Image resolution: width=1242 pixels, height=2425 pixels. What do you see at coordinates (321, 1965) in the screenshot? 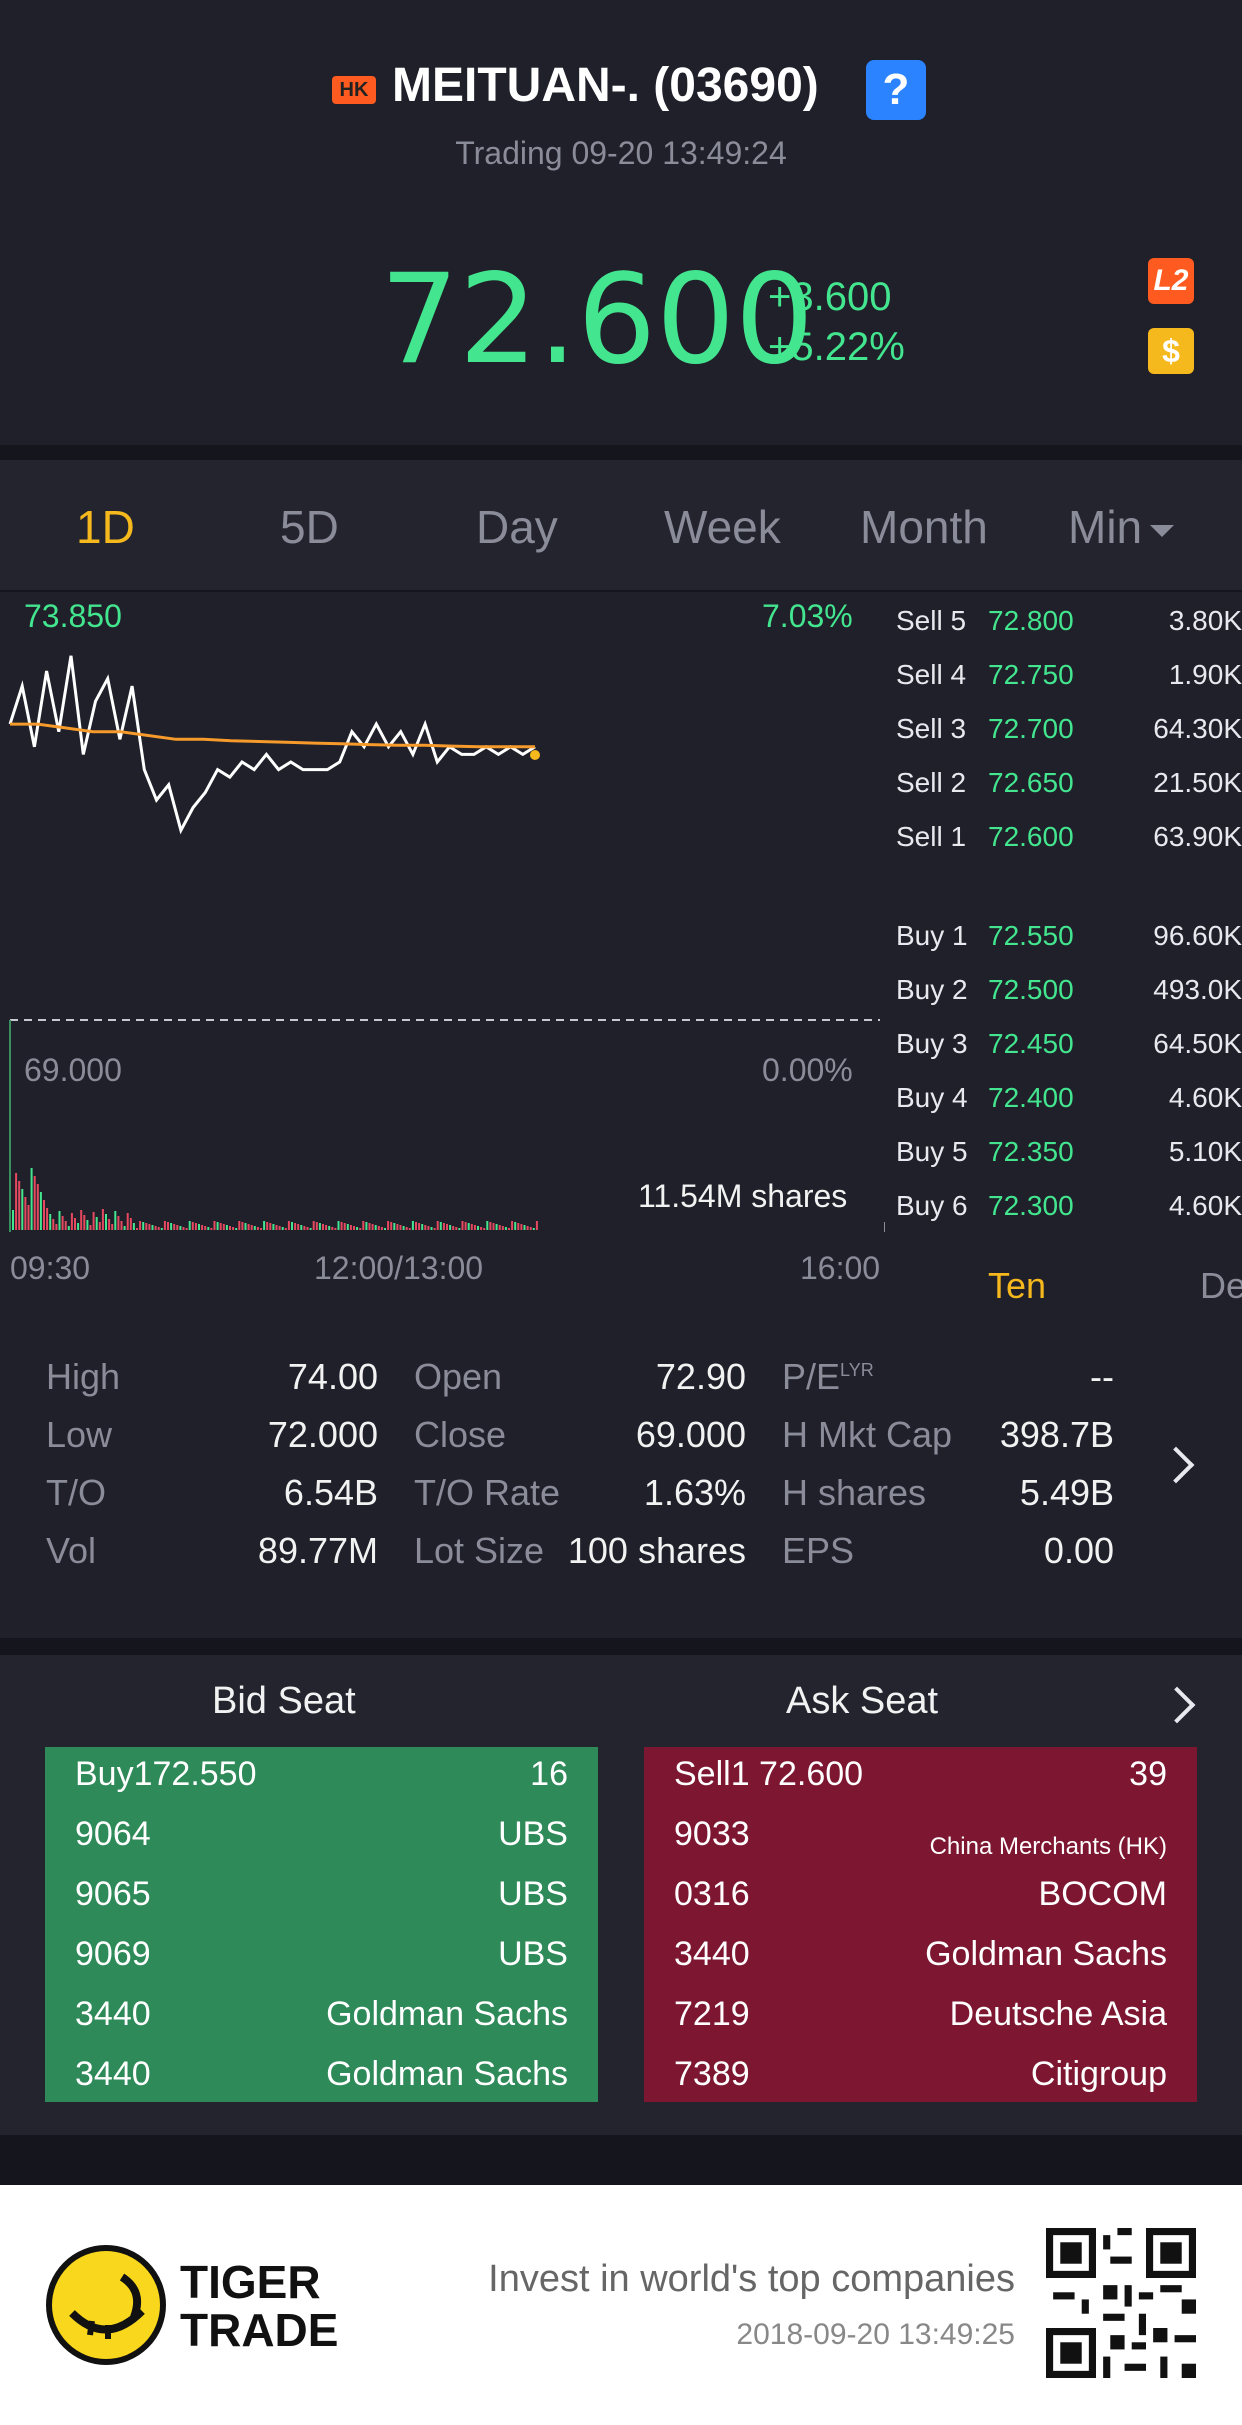
I see `bid-seat-row: 9069 UBS` at bounding box center [321, 1965].